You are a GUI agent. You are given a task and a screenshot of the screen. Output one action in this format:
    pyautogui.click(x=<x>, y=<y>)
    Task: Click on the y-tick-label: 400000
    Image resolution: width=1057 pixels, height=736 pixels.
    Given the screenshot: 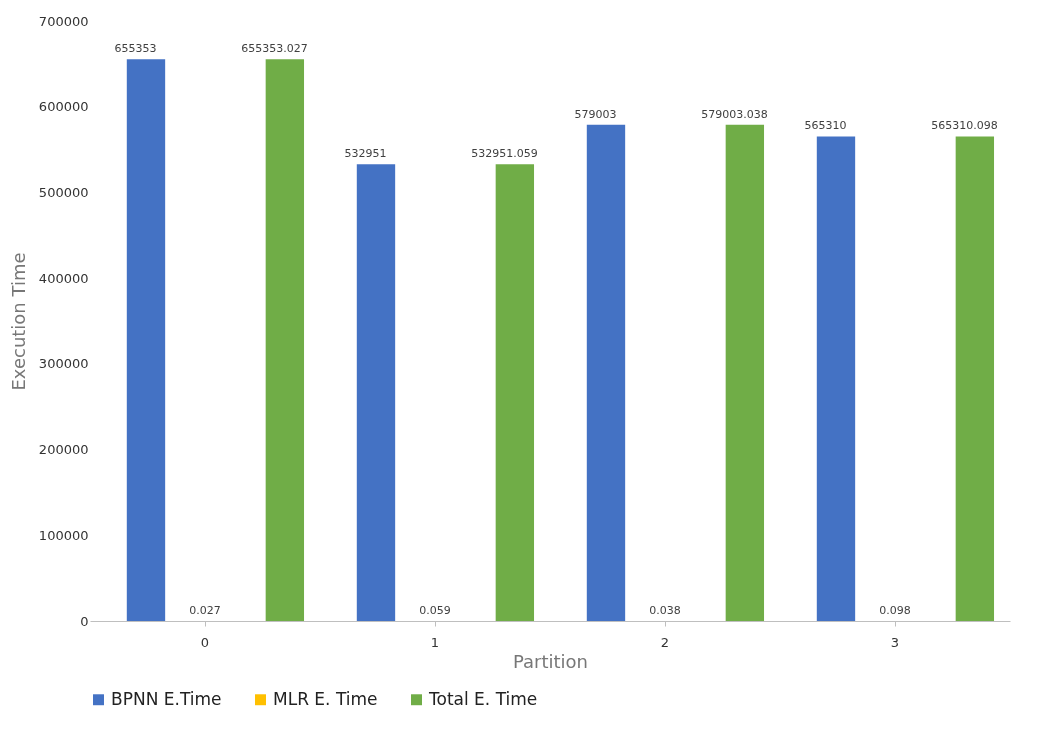 What is the action you would take?
    pyautogui.click(x=63, y=278)
    